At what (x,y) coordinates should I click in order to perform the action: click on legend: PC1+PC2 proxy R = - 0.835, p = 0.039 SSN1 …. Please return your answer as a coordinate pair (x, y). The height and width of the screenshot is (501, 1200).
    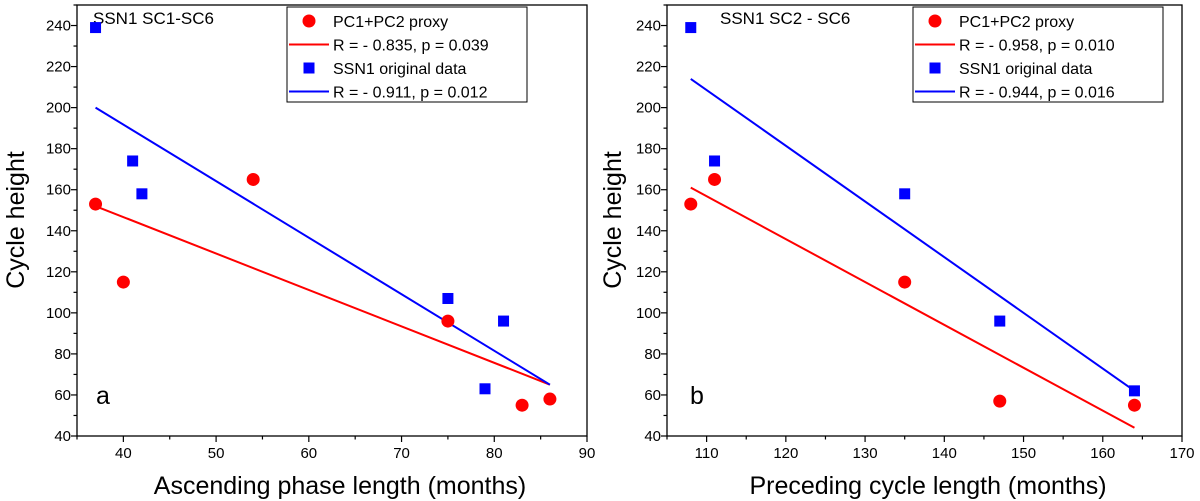
    Looking at the image, I should click on (407, 54).